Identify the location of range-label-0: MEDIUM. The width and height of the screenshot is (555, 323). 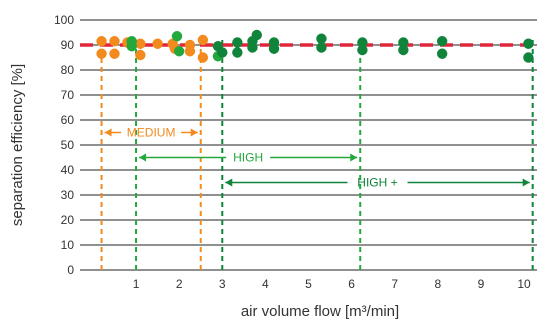
(151, 133).